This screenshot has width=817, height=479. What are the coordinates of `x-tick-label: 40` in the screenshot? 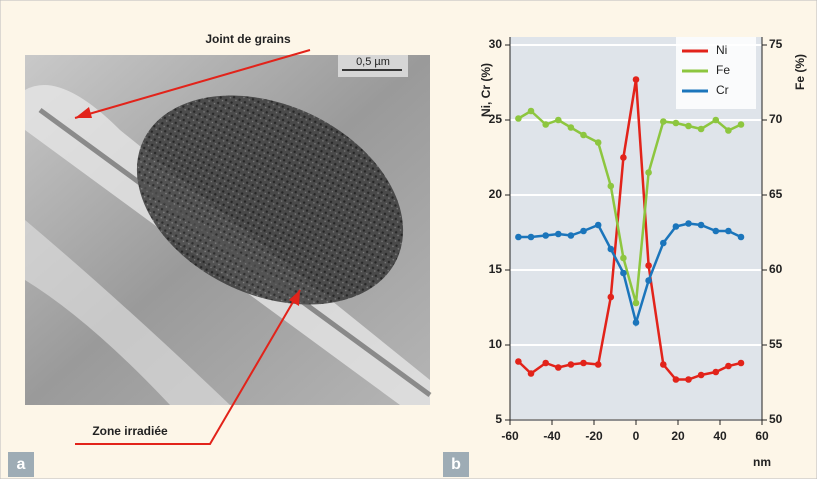 It's located at (720, 436).